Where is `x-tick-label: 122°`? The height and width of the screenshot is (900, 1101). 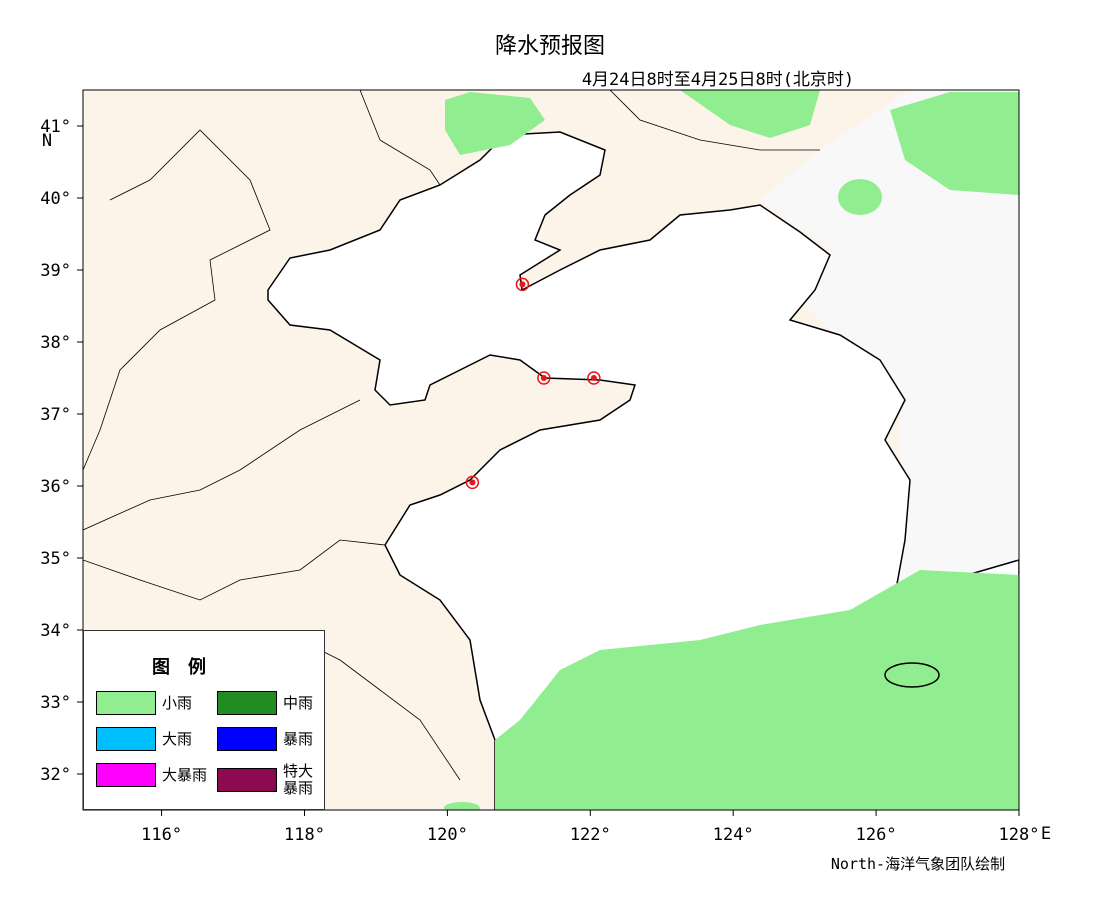
x-tick-label: 122° is located at coordinates (590, 835).